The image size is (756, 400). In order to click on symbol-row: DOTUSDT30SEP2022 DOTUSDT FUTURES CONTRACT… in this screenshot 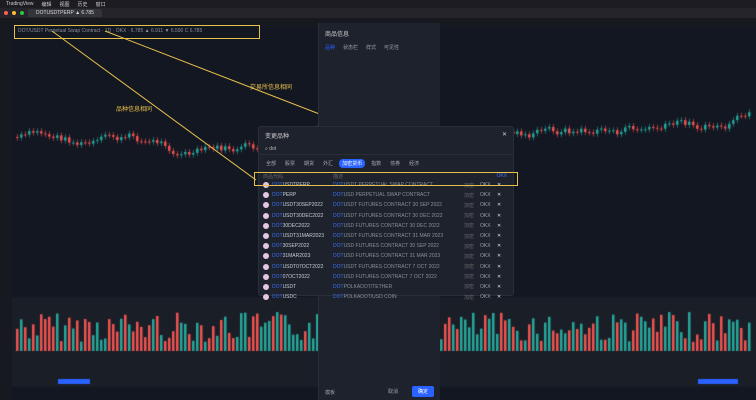, I will do `click(386, 205)`.